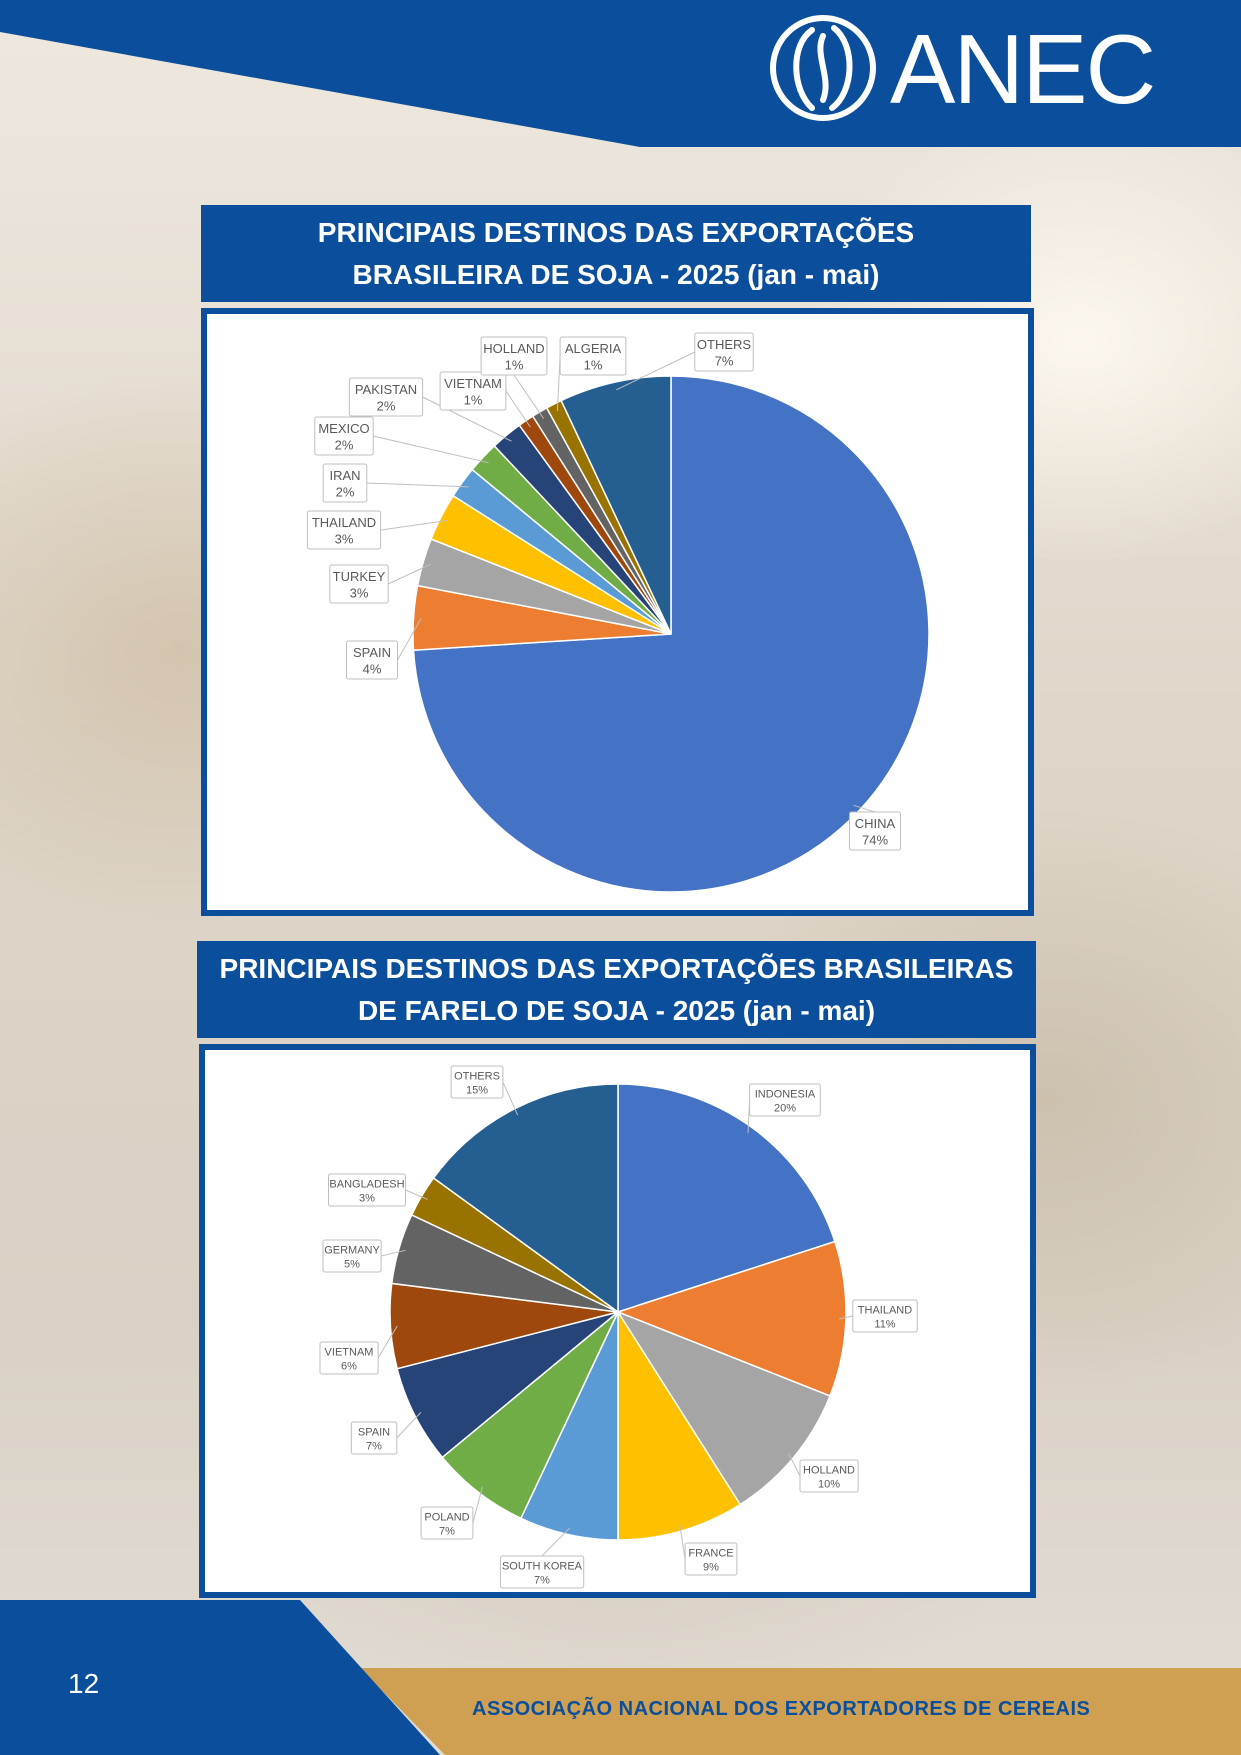 This screenshot has width=1241, height=1755. I want to click on chart1-label-box-thailand, so click(344, 530).